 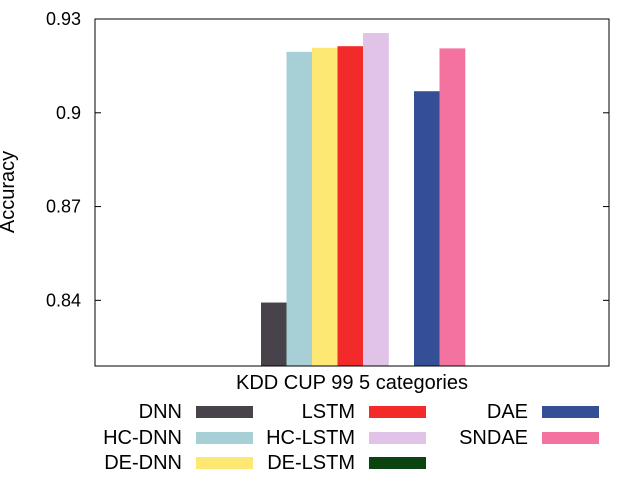 What do you see at coordinates (325, 206) in the screenshot?
I see `bar-de-dnn` at bounding box center [325, 206].